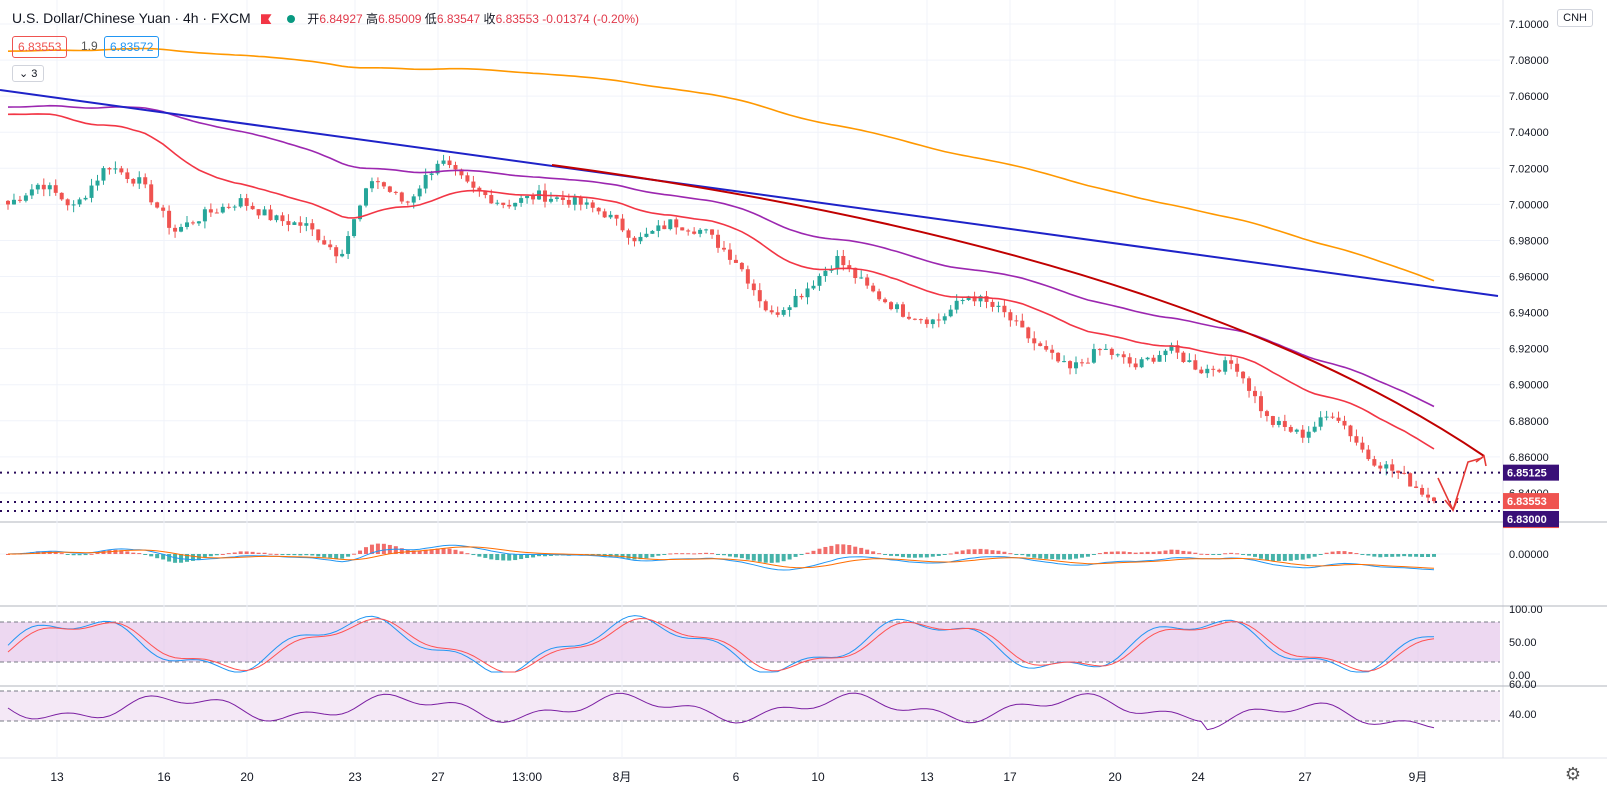  I want to click on arrow-head-up, so click(1481, 460).